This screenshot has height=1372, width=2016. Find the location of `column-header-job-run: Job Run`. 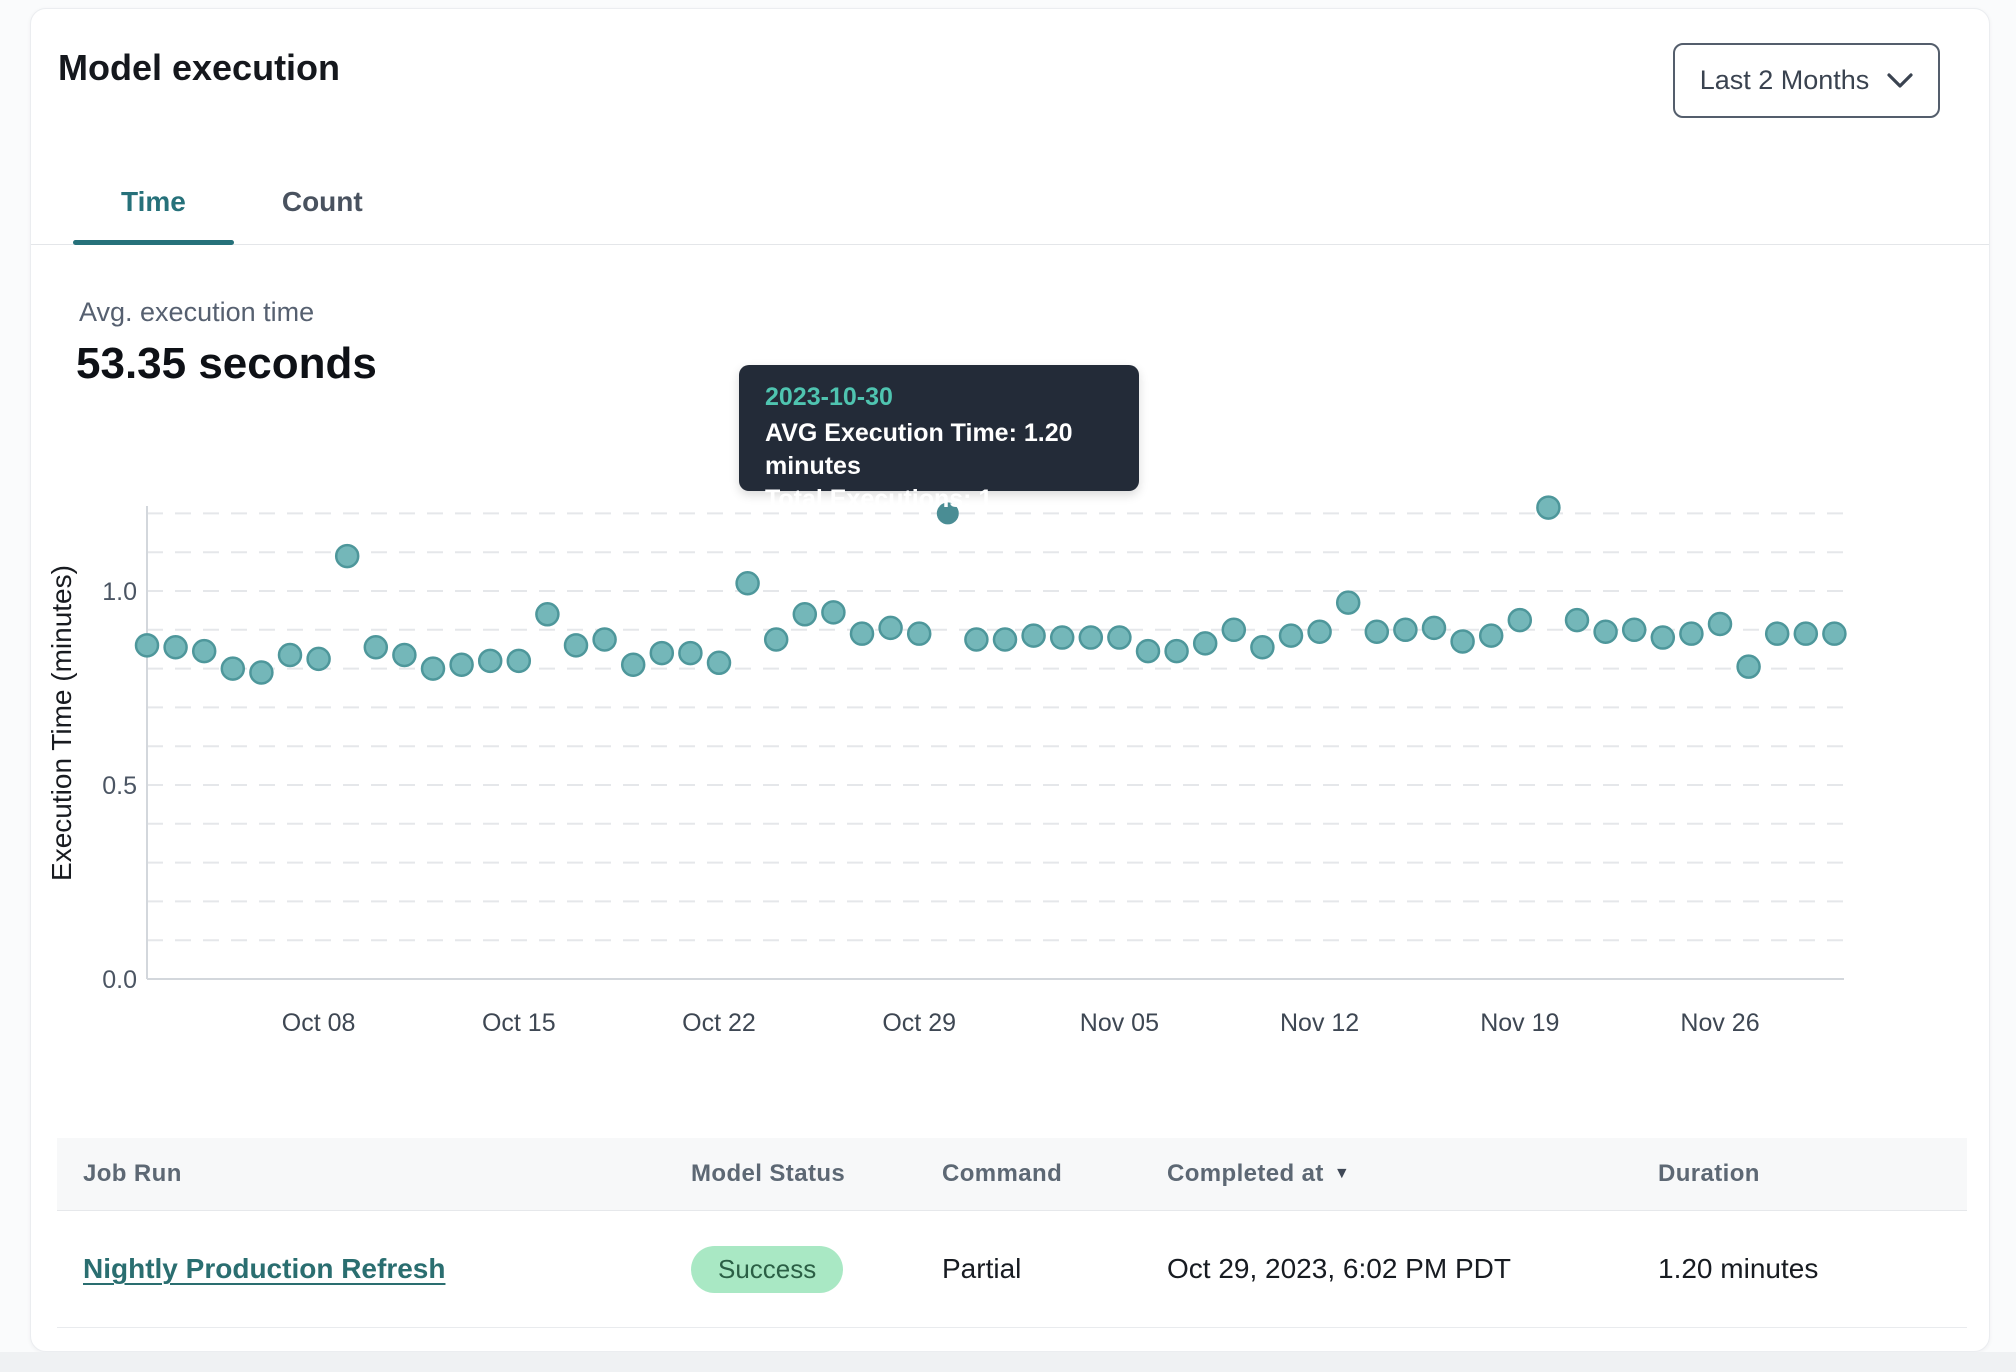

column-header-job-run: Job Run is located at coordinates (132, 1173).